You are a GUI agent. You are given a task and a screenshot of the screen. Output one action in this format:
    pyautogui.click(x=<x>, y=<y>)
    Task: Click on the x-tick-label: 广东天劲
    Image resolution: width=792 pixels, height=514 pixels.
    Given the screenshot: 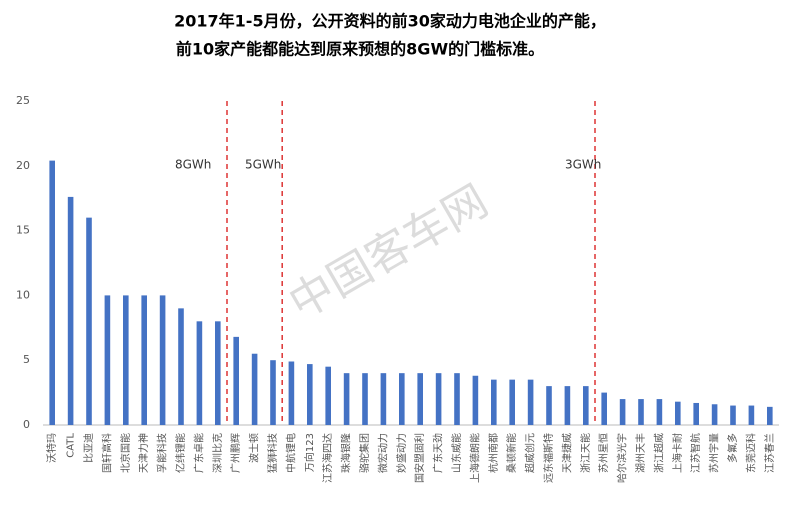 What is the action you would take?
    pyautogui.click(x=438, y=453)
    